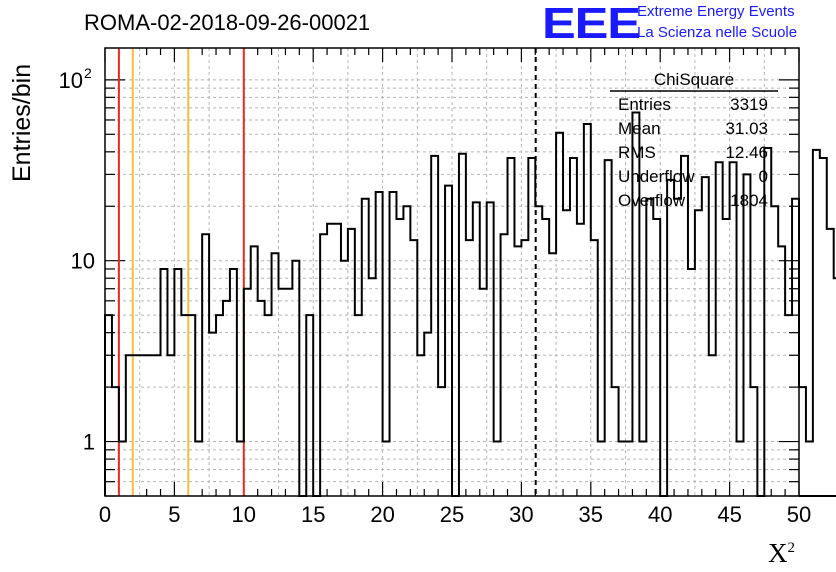 The image size is (836, 572). Describe the element at coordinates (521, 514) in the screenshot. I see `x-tick-label: 30` at that location.